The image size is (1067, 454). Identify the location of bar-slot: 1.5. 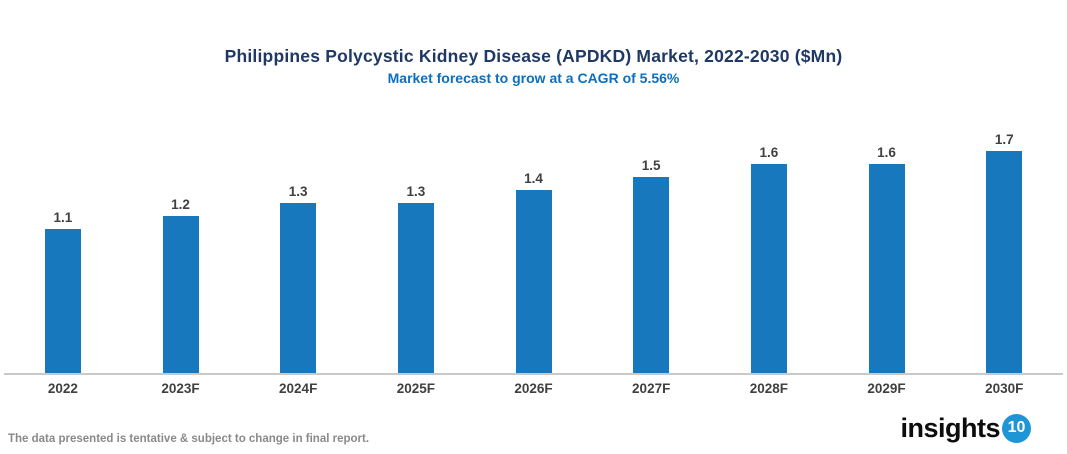
(651, 265).